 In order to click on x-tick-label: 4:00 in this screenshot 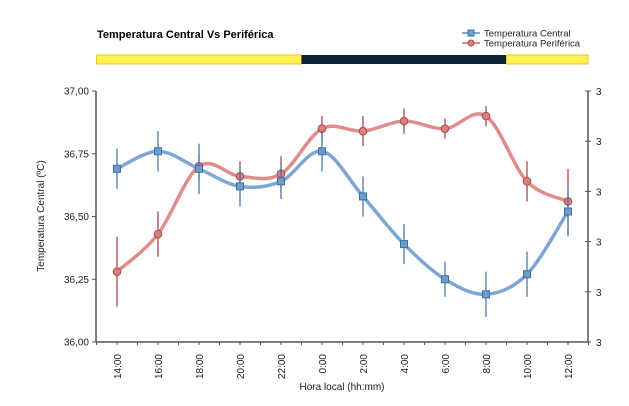, I will do `click(405, 364)`.